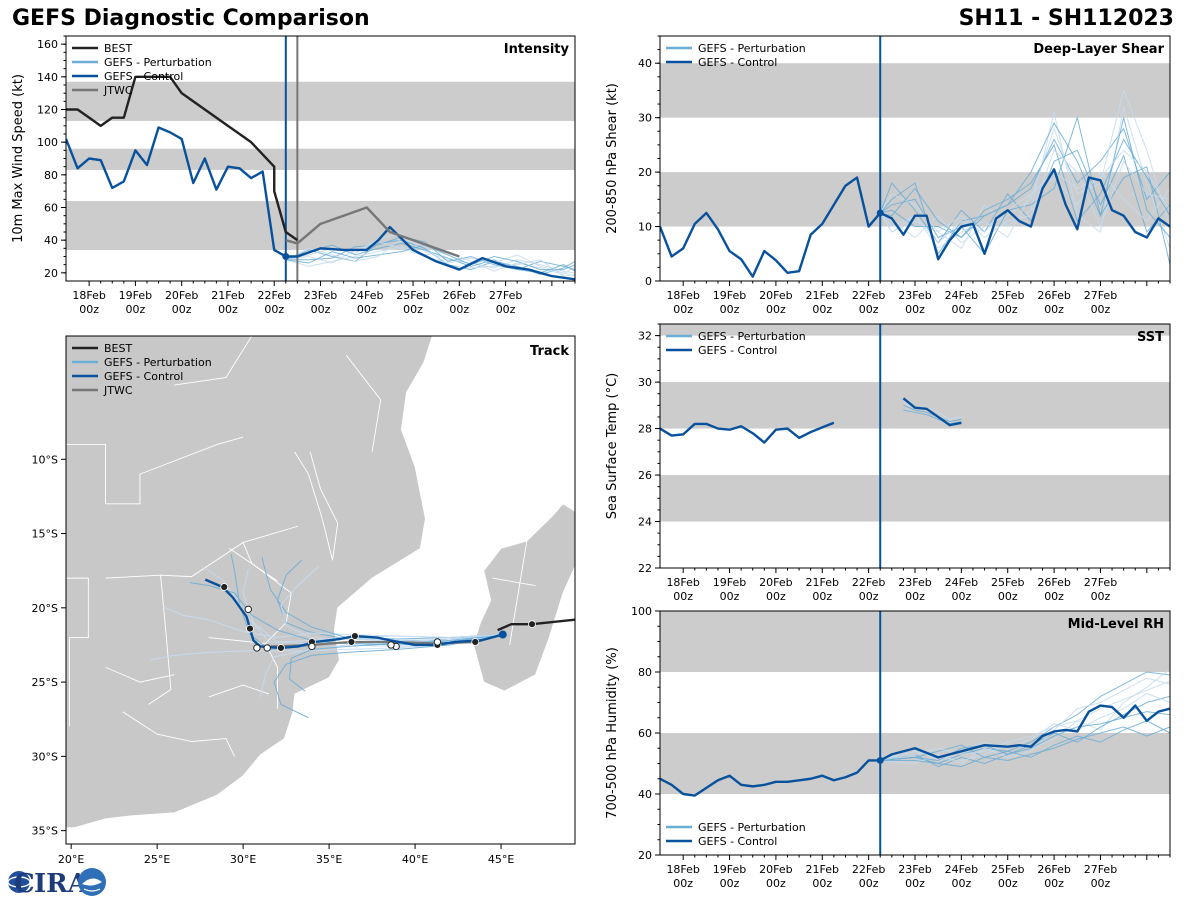 The height and width of the screenshot is (902, 1200). Describe the element at coordinates (1150, 337) in the screenshot. I see `panel-title: SST` at that location.